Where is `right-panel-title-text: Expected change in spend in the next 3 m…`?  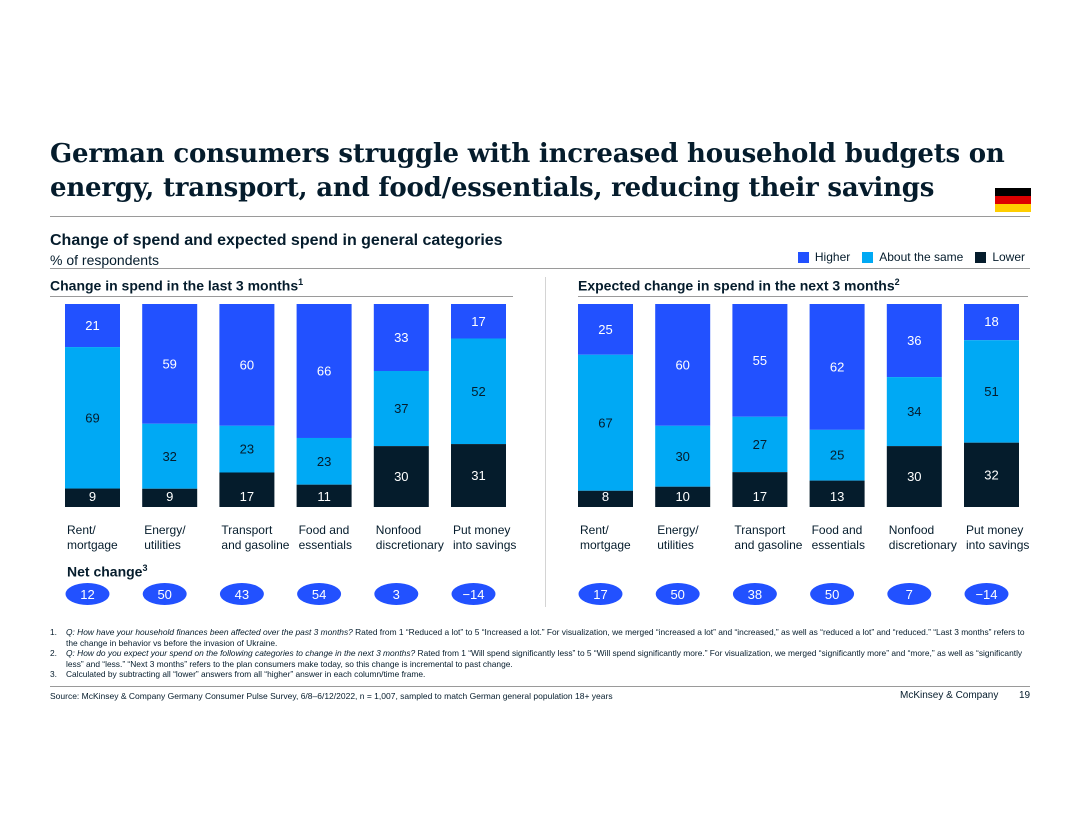
right-panel-title-text: Expected change in spend in the next 3 m… is located at coordinates (736, 285).